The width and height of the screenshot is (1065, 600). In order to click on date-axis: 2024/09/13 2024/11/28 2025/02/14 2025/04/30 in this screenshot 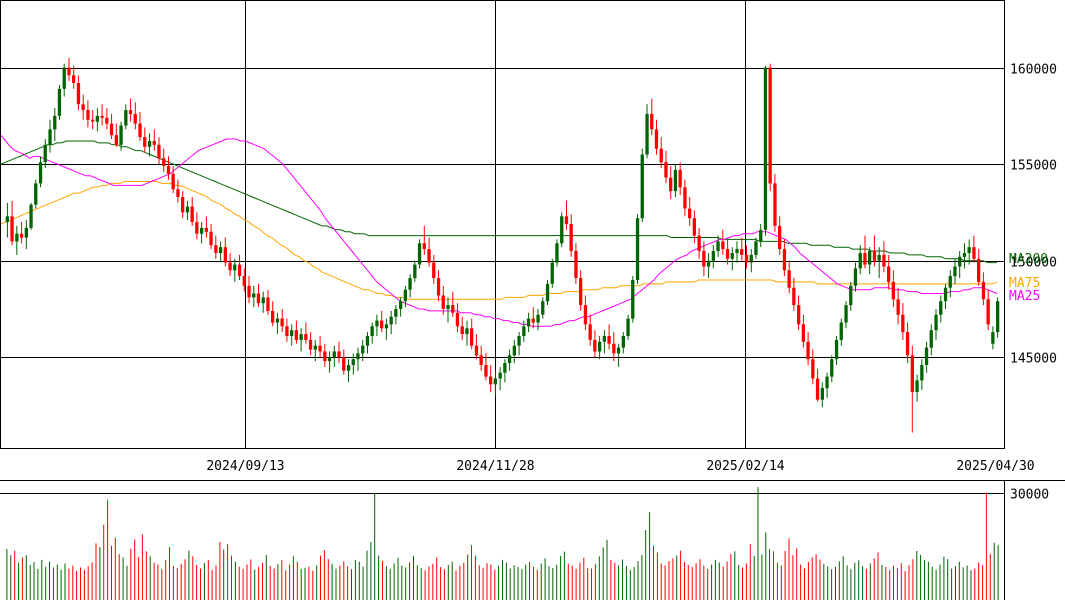, I will do `click(532, 470)`.